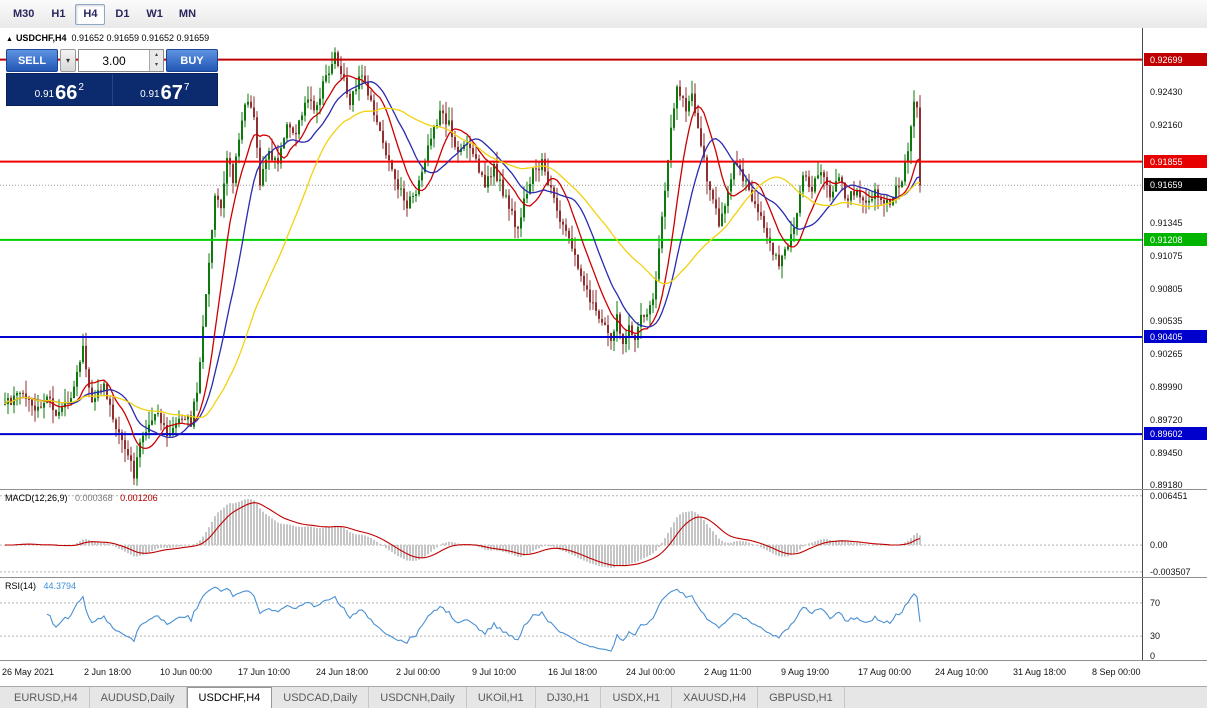 The image size is (1207, 708). Describe the element at coordinates (58, 14) in the screenshot. I see `timeframe-h1-button: H1` at that location.